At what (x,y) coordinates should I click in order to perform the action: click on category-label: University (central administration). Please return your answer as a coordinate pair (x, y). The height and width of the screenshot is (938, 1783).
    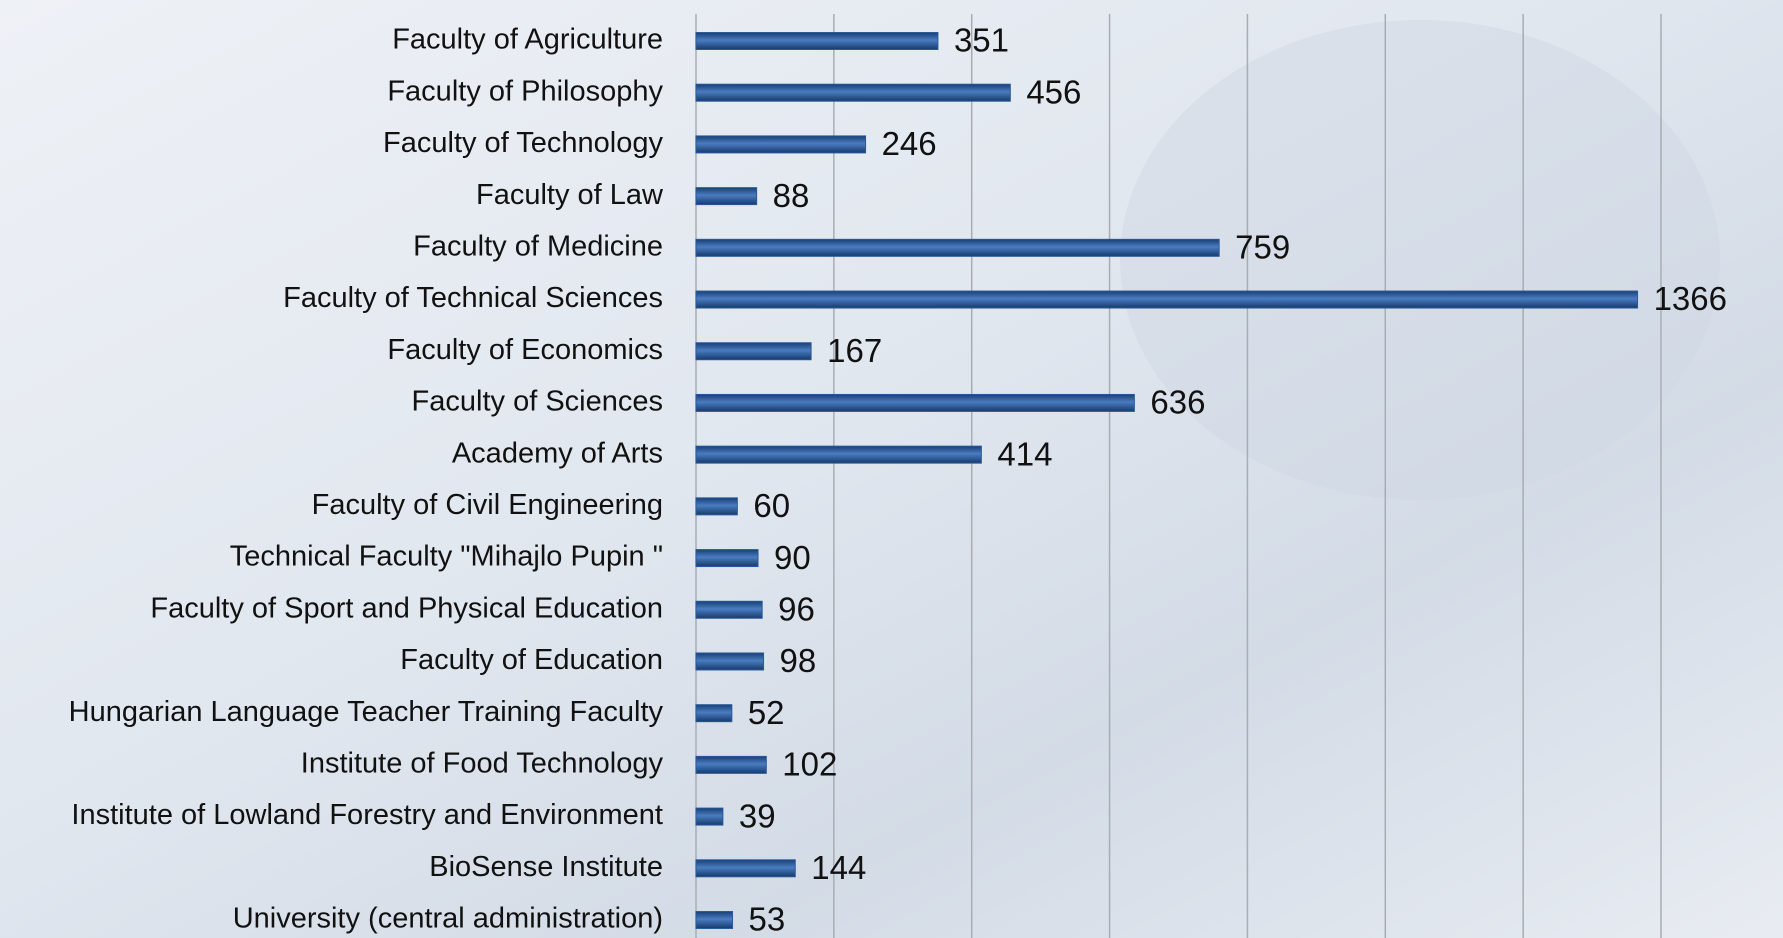
    Looking at the image, I should click on (448, 919).